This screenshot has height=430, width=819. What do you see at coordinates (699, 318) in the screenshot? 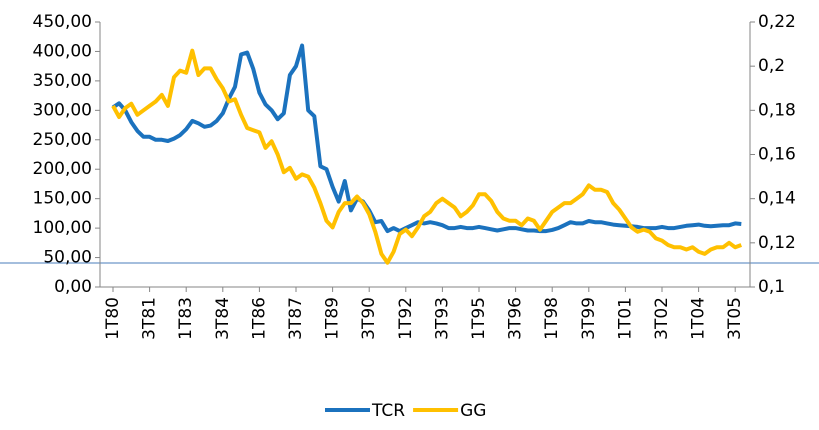
I see `x-tick-label: 1T04` at bounding box center [699, 318].